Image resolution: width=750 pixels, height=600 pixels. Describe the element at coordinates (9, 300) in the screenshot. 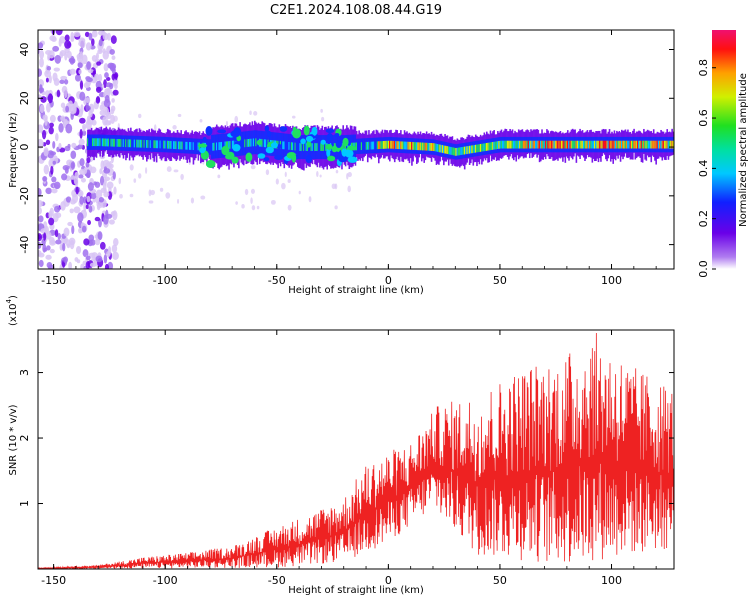

I see `snr-multiplier-exp: 4` at that location.